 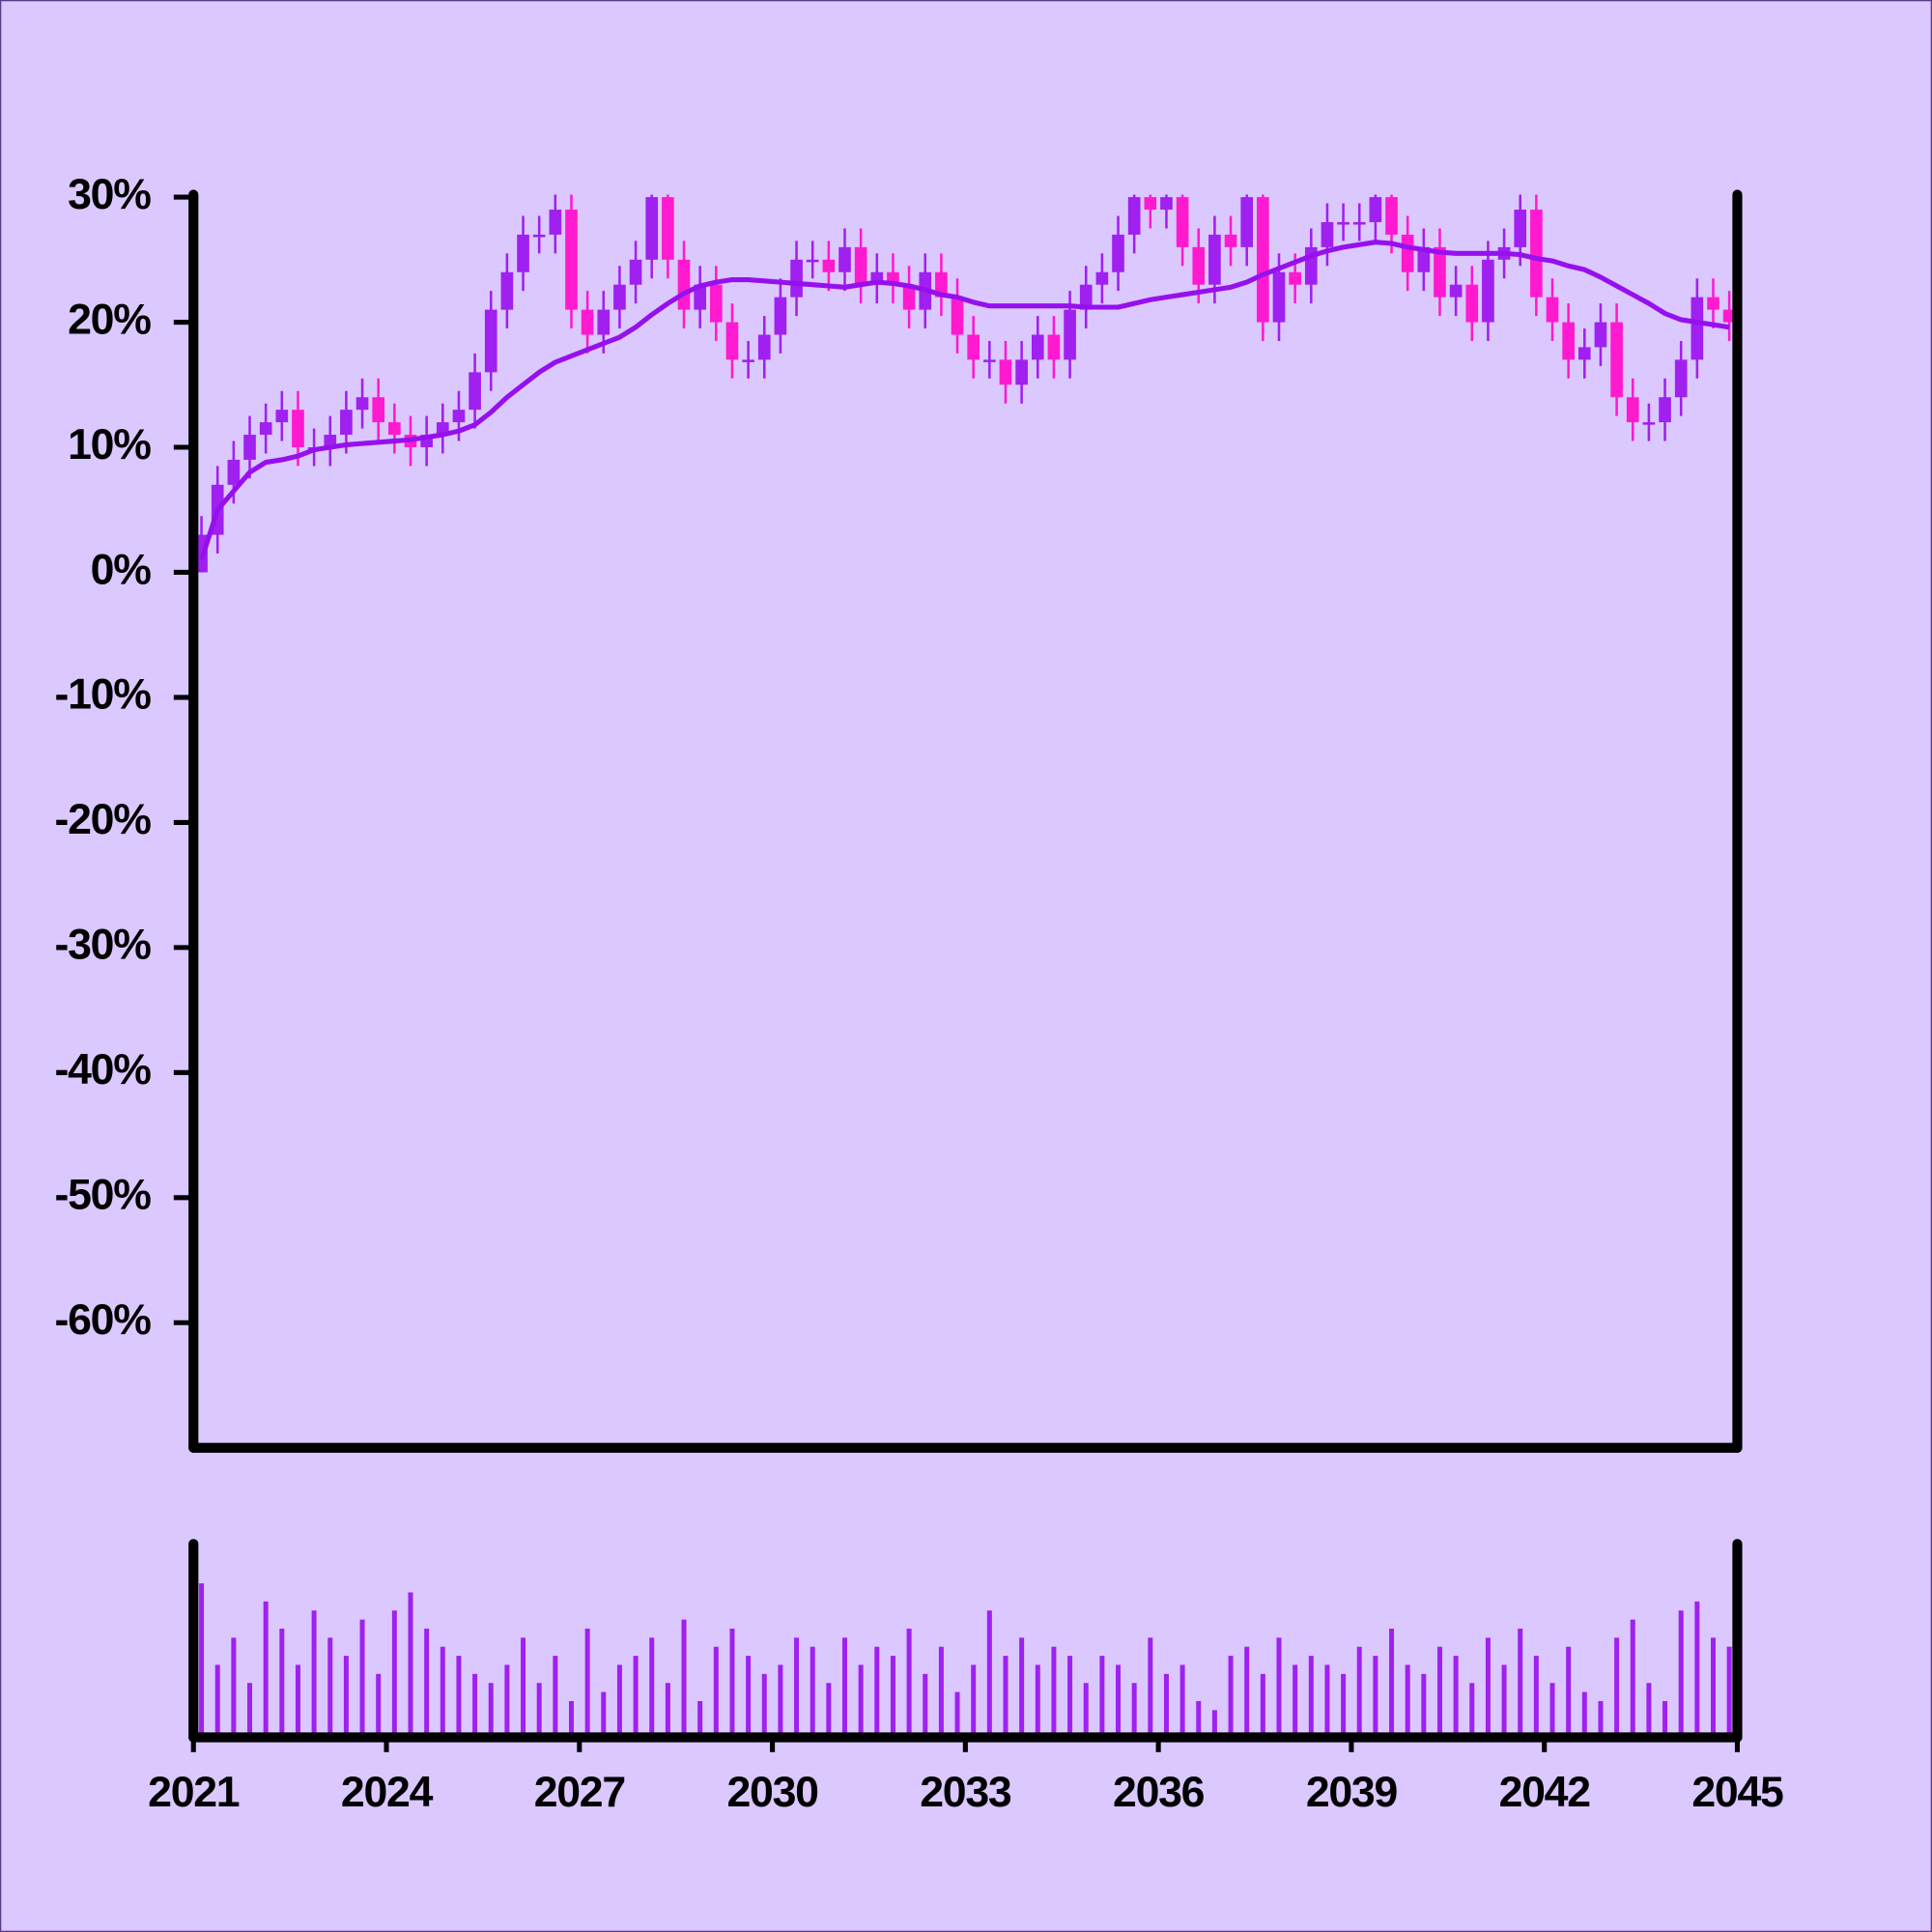 What do you see at coordinates (1352, 1792) in the screenshot?
I see `x-tick-label: 2039` at bounding box center [1352, 1792].